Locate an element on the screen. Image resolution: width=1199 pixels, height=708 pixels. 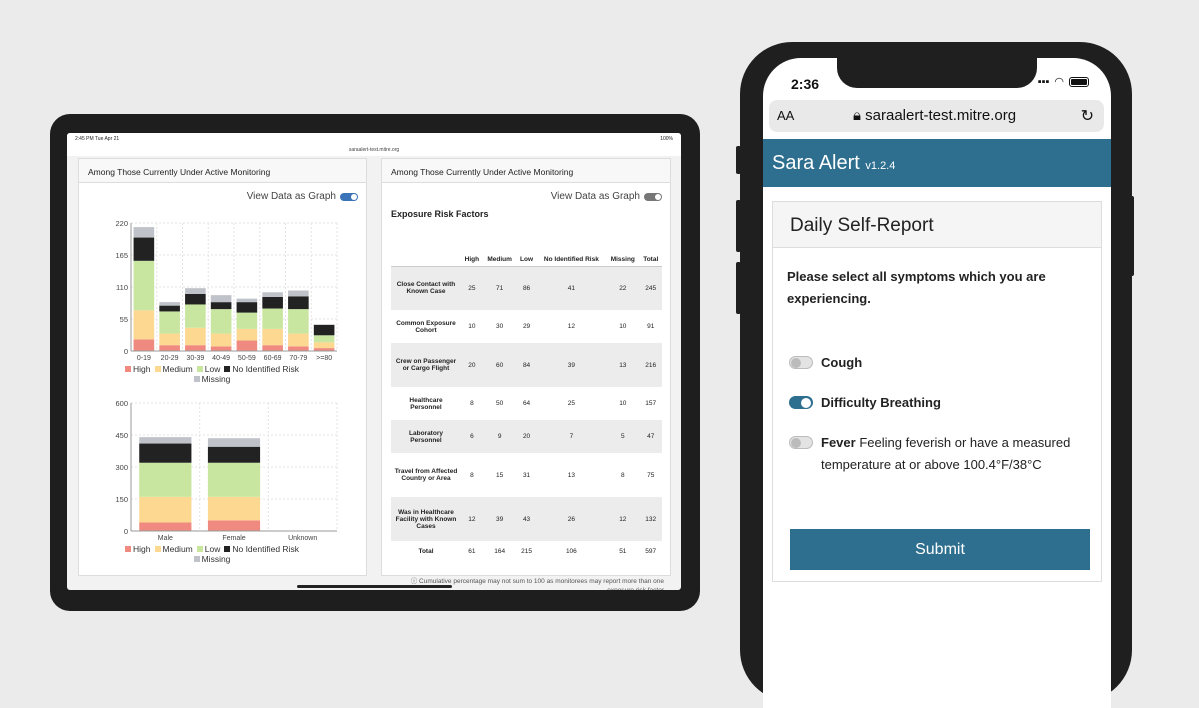
table-cell: 41 is located at coordinates (571, 288).